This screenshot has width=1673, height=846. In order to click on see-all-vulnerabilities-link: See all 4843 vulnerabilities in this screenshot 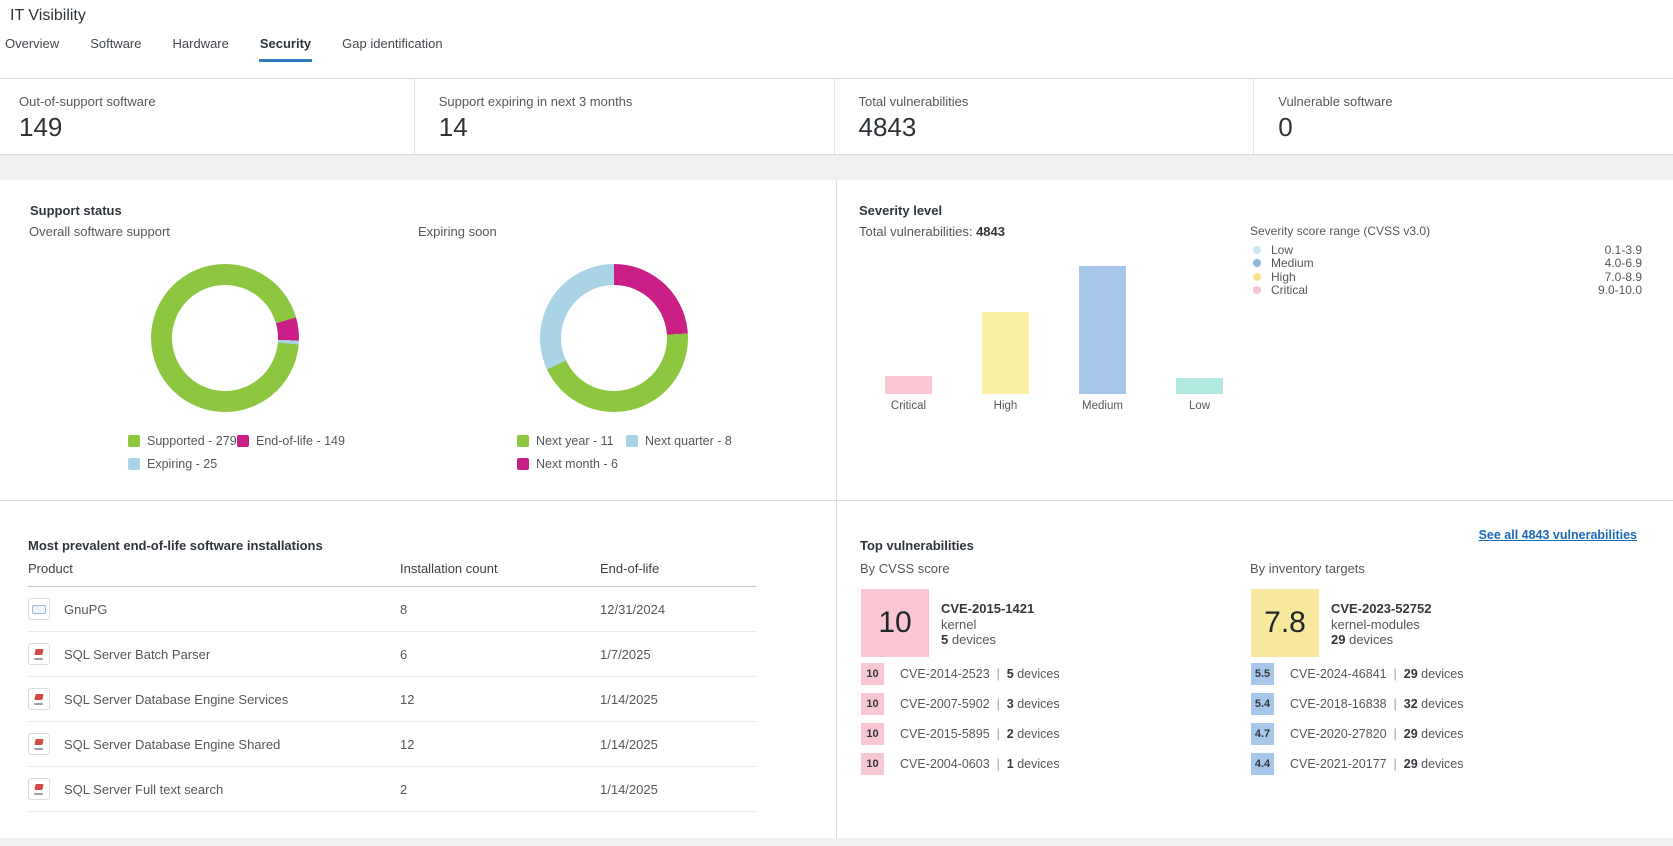, I will do `click(1557, 535)`.